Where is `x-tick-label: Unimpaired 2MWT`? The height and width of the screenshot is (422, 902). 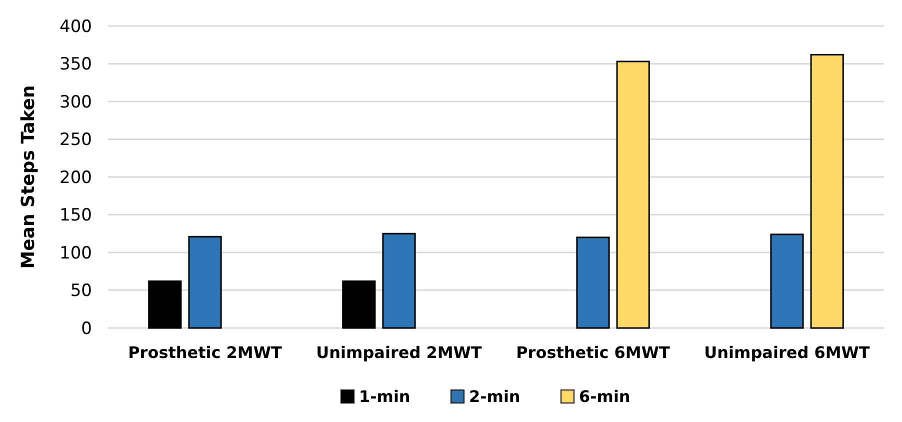 x-tick-label: Unimpaired 2MWT is located at coordinates (399, 352).